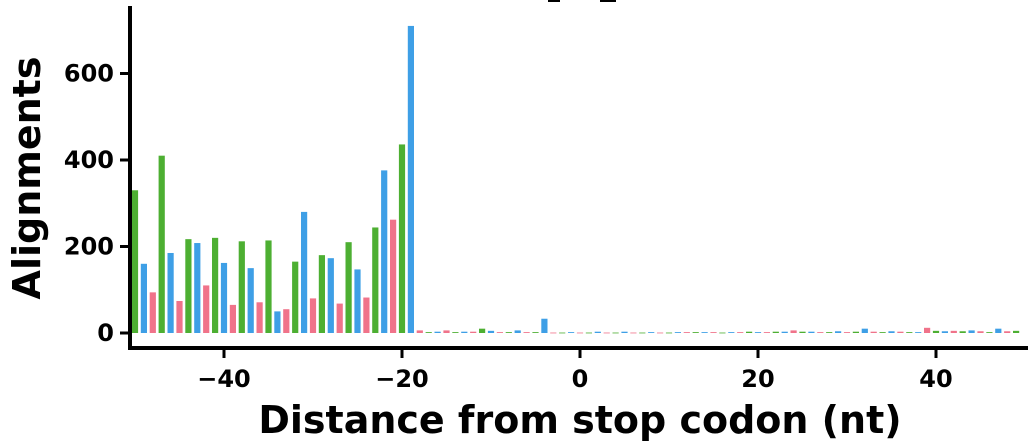 Image resolution: width=1028 pixels, height=441 pixels. What do you see at coordinates (651, 332) in the screenshot?
I see `bar-frame1-x8` at bounding box center [651, 332].